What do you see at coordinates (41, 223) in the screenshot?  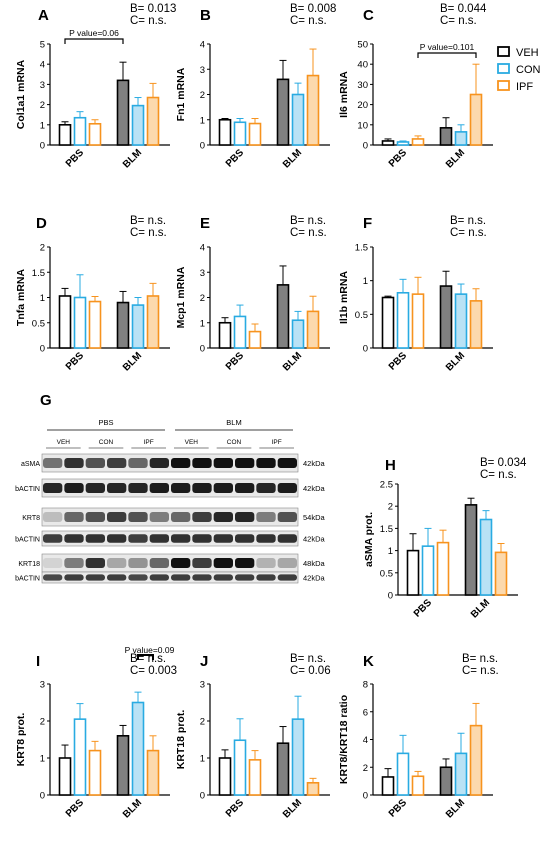 I see `panel-label: D` at bounding box center [41, 223].